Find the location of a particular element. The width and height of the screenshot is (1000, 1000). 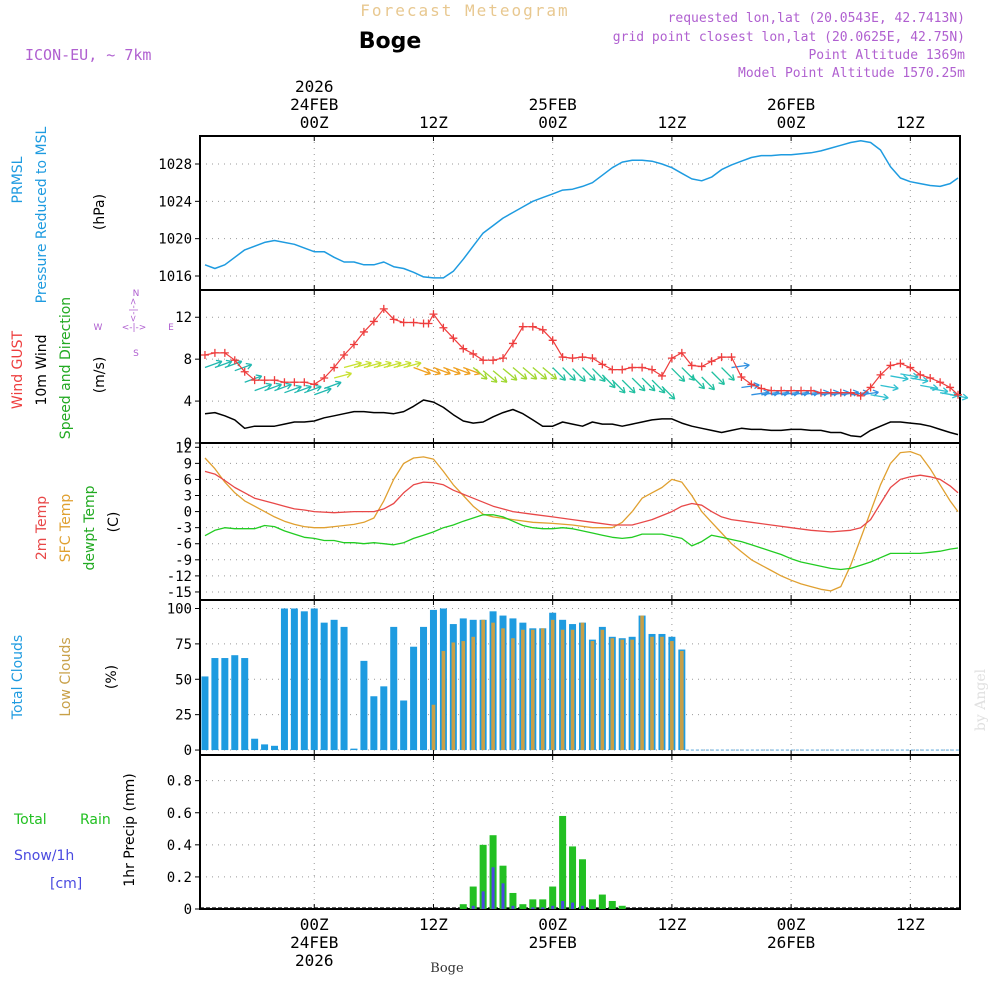

prmsl-label: PRMSL is located at coordinates (18, 179).